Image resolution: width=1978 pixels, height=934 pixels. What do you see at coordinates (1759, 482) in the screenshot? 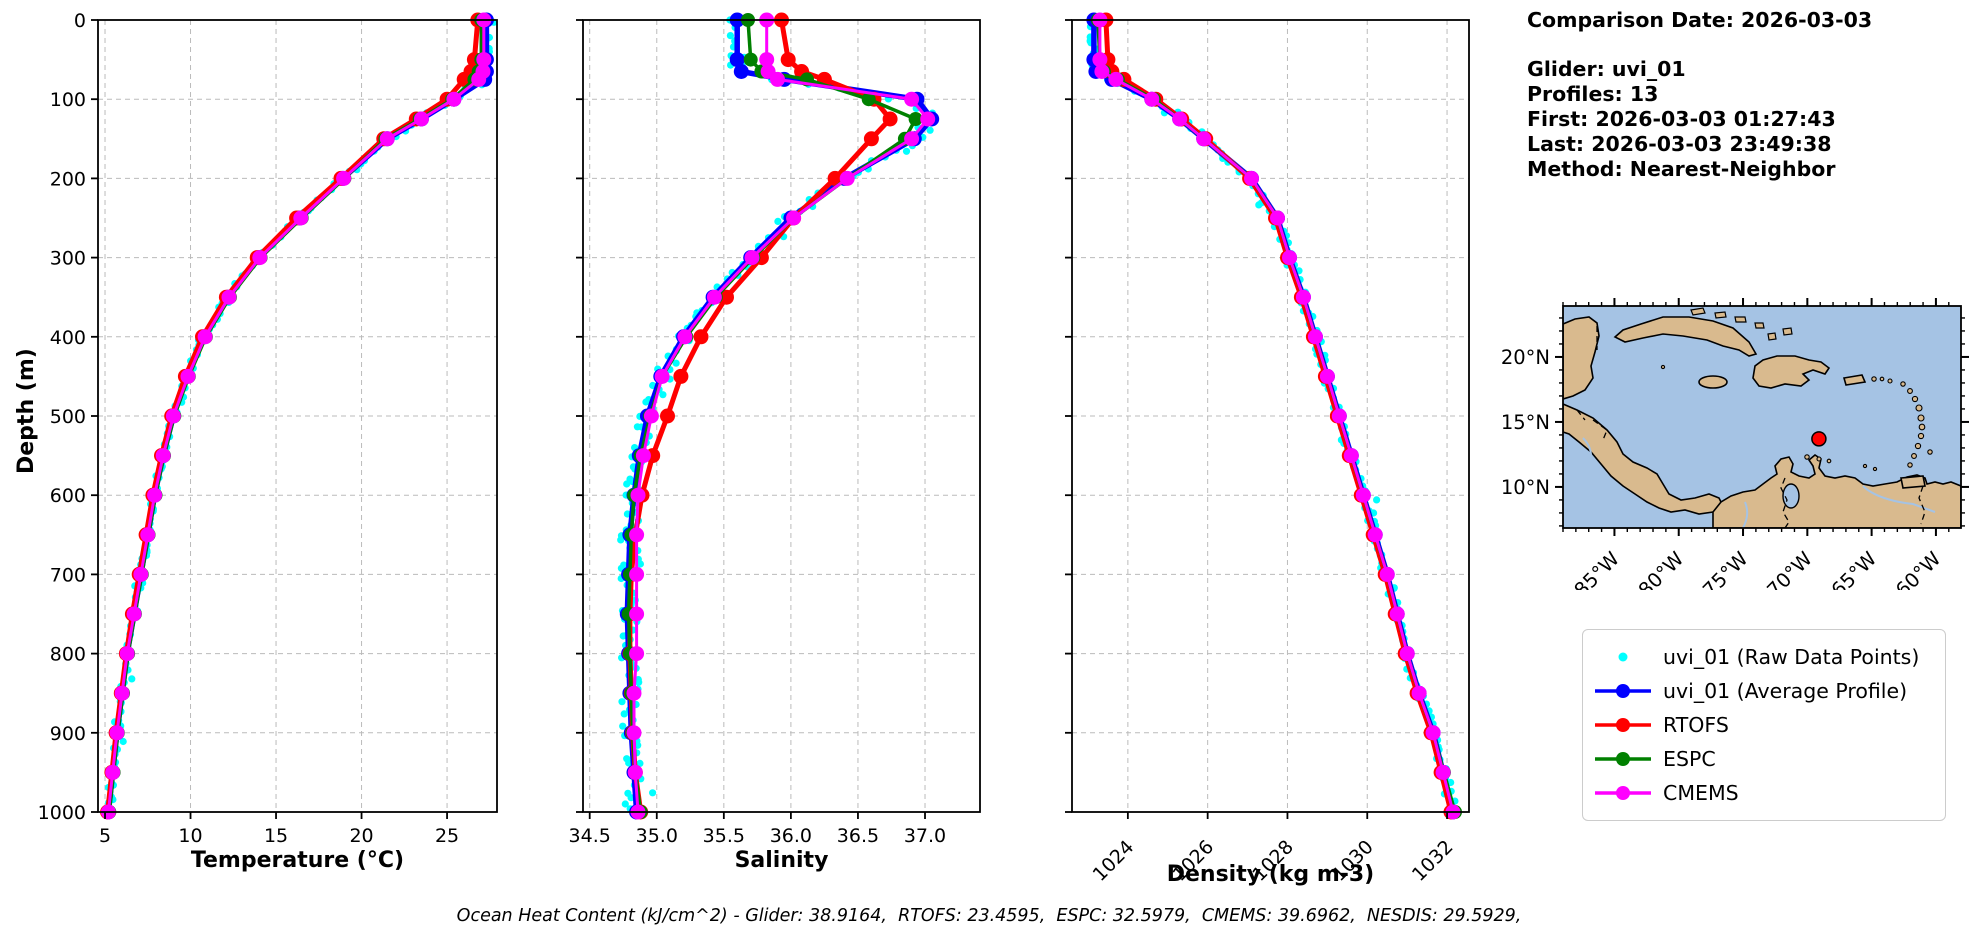
I see `rivers` at bounding box center [1759, 482].